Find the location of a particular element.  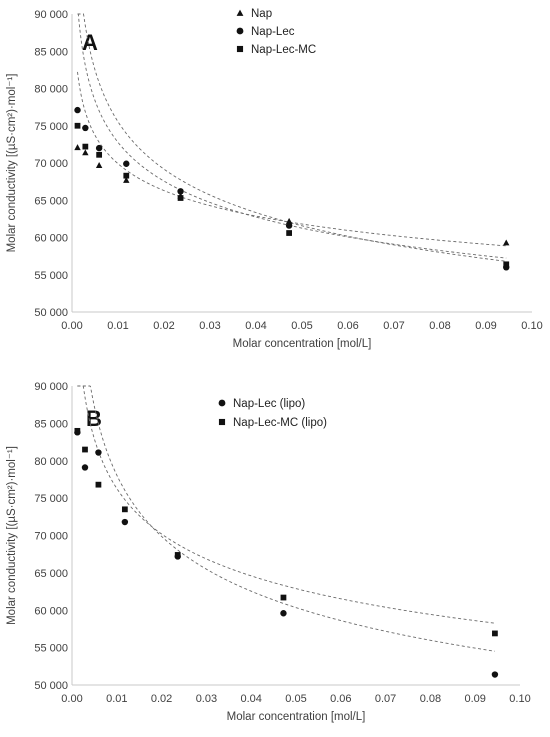

triangle-marker-icon is located at coordinates (240, 12).